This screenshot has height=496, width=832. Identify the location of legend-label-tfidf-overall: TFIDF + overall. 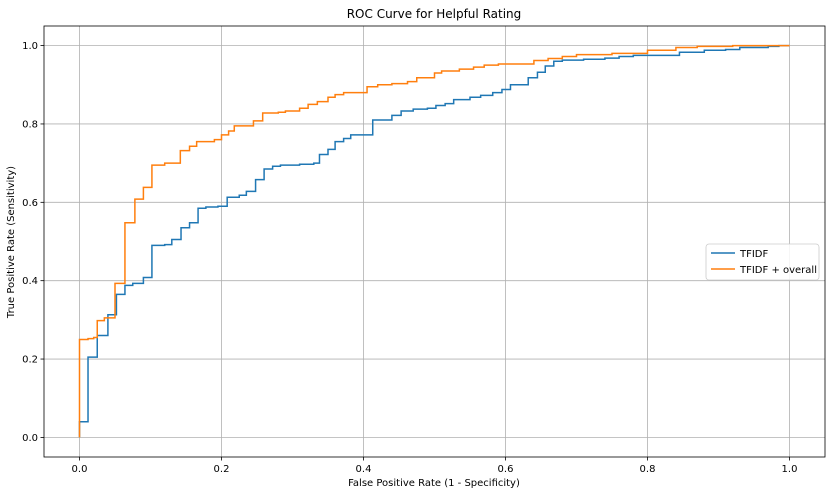
(778, 270).